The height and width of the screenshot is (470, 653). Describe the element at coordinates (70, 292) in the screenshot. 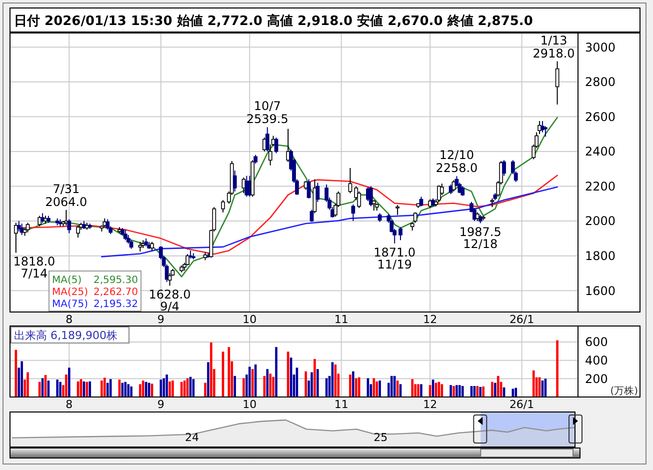

I see `text: MA(25)` at that location.